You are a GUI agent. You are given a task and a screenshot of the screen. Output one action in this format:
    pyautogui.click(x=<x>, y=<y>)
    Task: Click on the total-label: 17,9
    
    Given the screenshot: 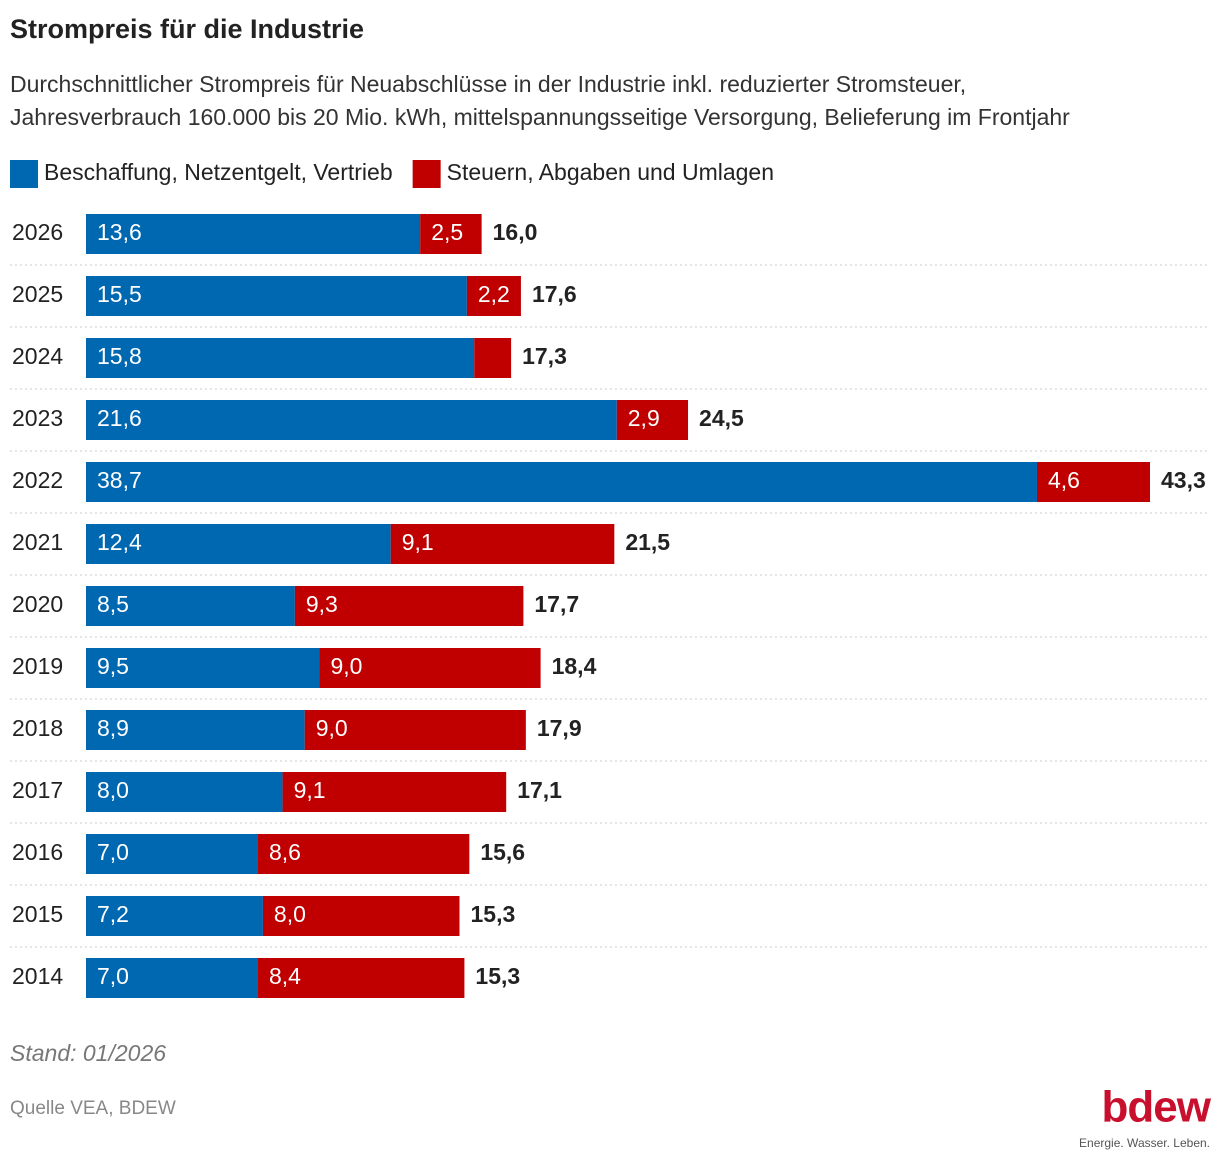 What is the action you would take?
    pyautogui.click(x=559, y=728)
    